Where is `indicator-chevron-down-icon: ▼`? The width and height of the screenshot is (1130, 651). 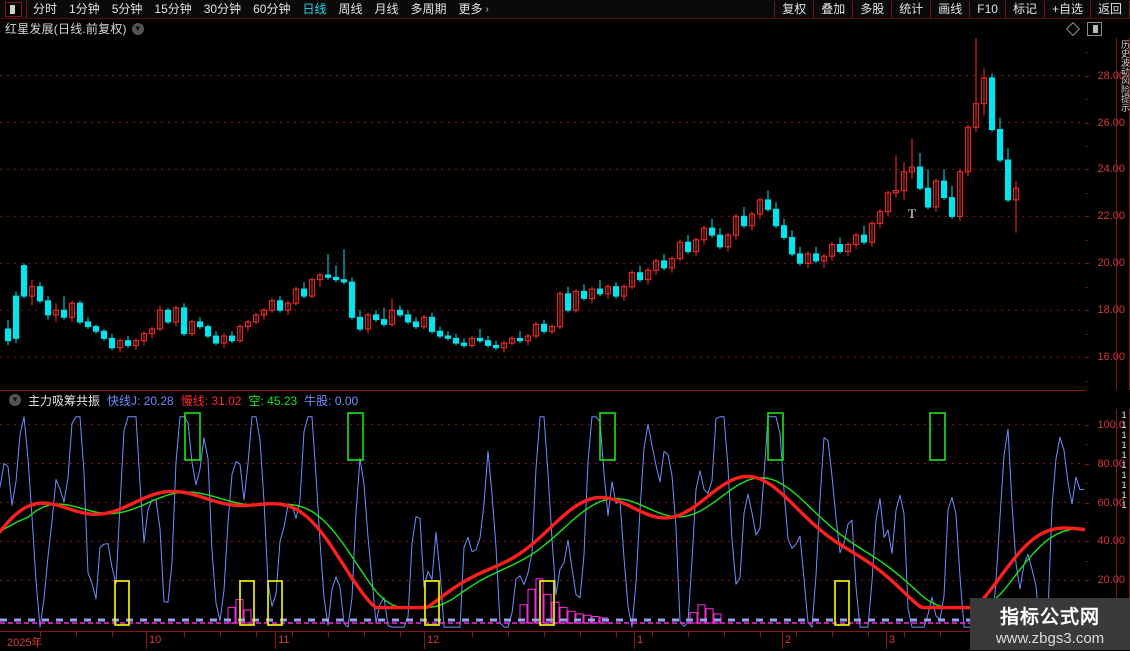
indicator-chevron-down-icon: ▼ is located at coordinates (15, 400).